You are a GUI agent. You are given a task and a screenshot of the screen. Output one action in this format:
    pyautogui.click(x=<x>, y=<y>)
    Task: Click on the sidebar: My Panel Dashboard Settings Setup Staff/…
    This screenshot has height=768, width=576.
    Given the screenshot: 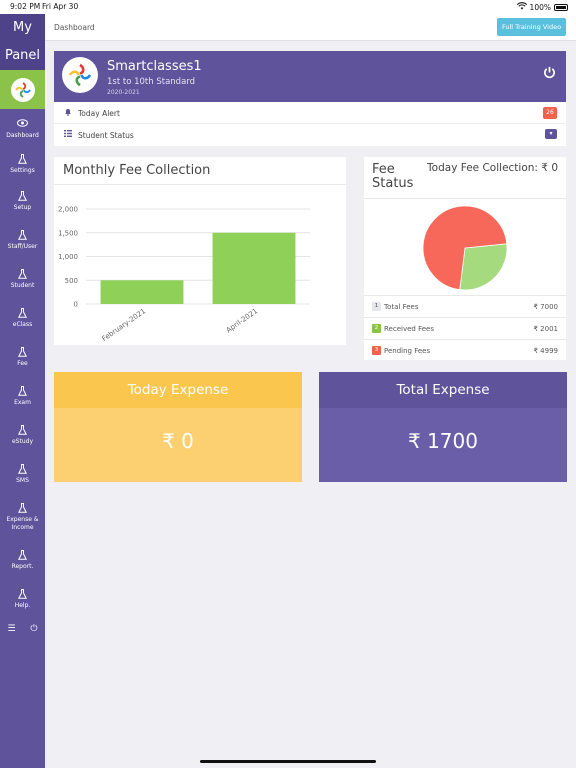 What is the action you would take?
    pyautogui.click(x=22, y=391)
    